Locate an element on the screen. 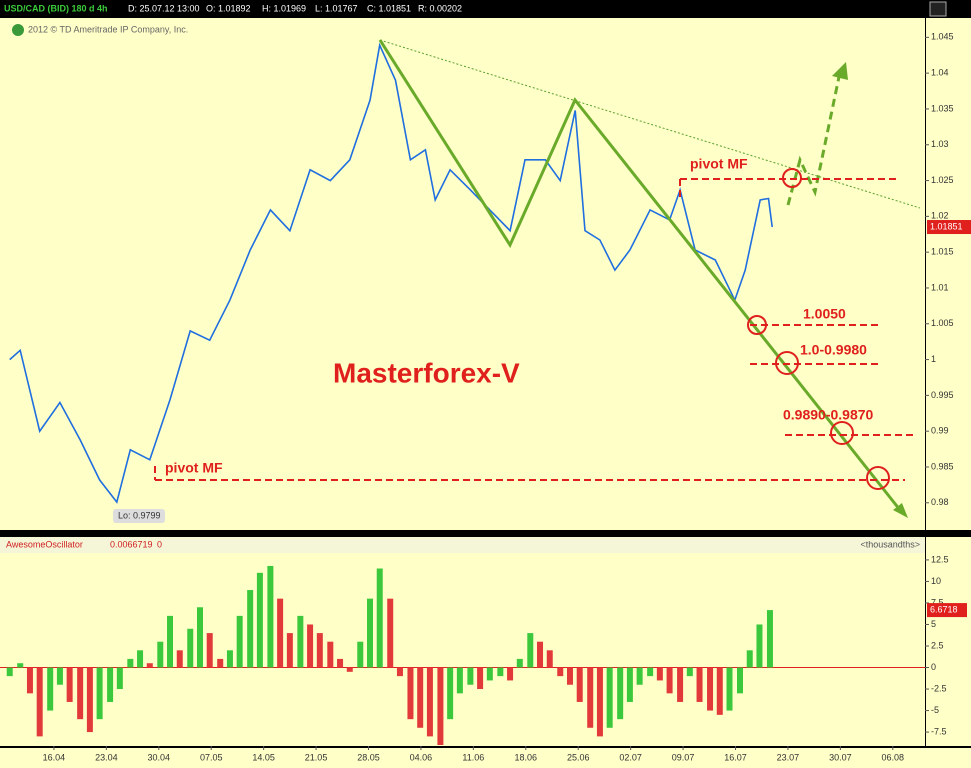  x-tick-label: 30.07 is located at coordinates (840, 757).